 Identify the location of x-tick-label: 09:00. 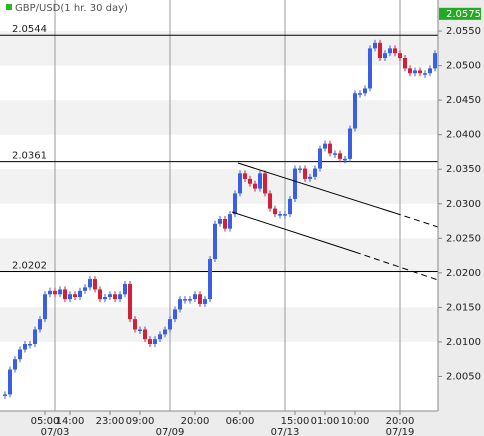
(140, 421).